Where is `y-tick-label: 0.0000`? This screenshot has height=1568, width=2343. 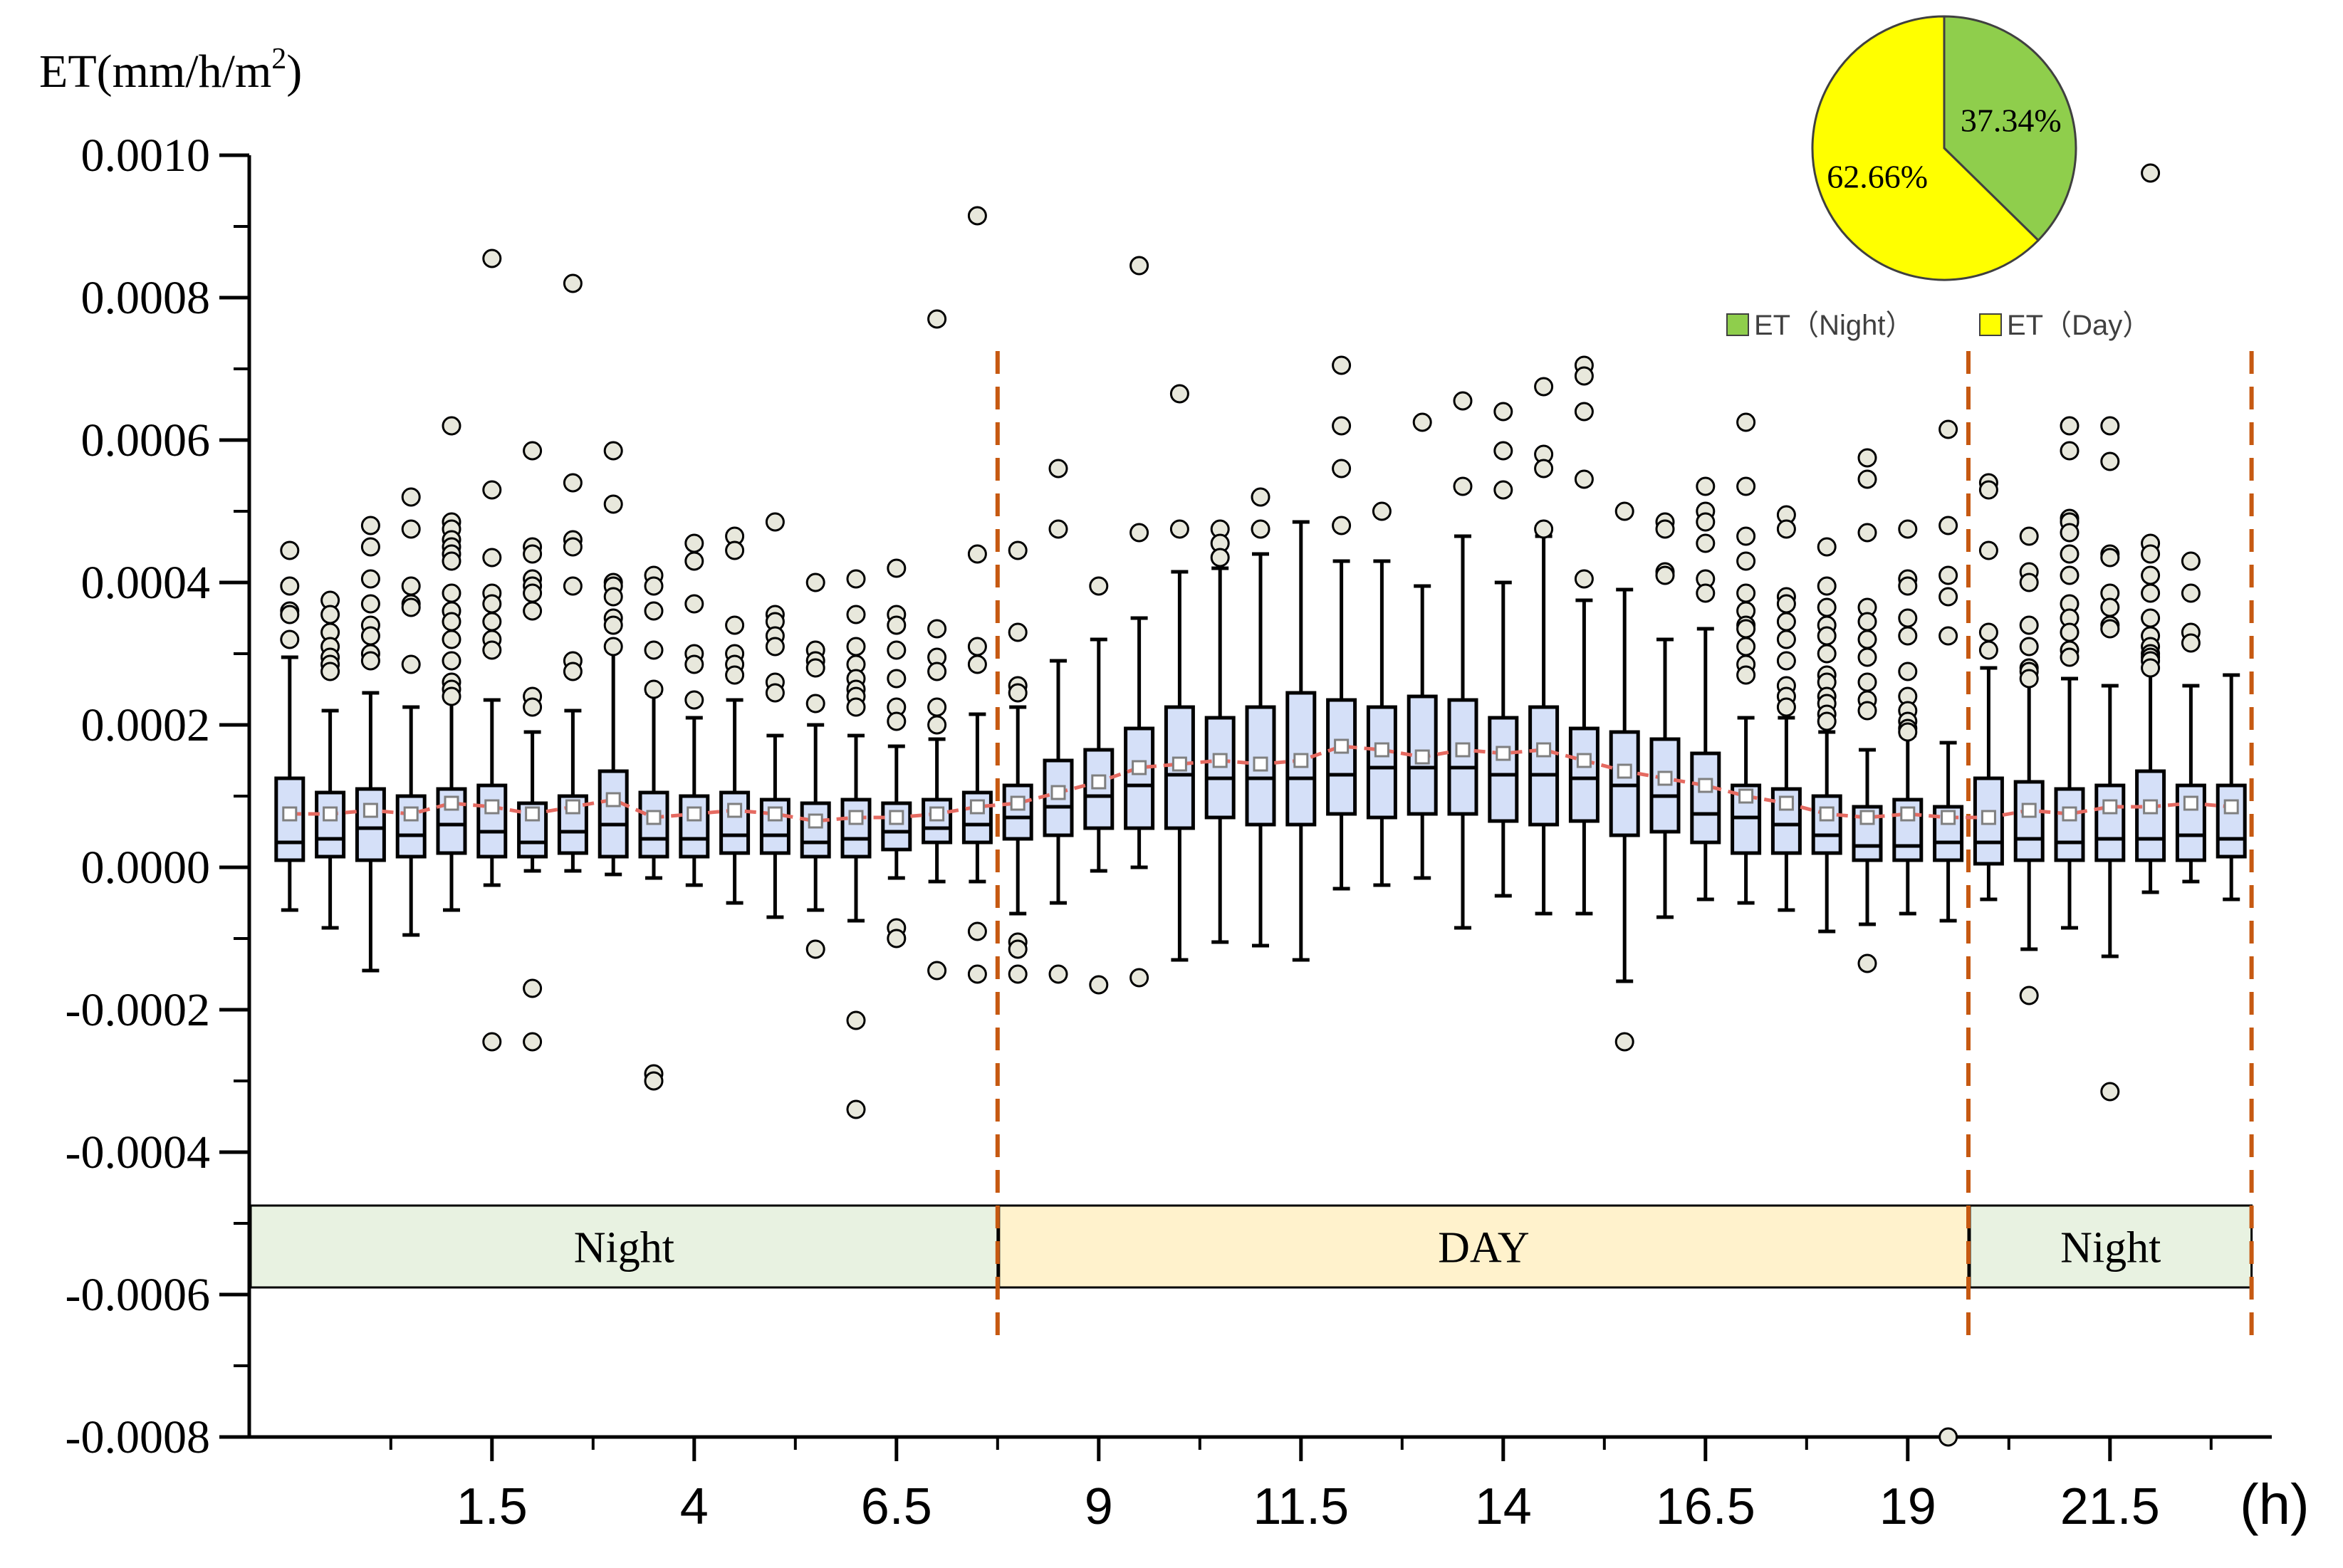 y-tick-label: 0.0000 is located at coordinates (146, 868).